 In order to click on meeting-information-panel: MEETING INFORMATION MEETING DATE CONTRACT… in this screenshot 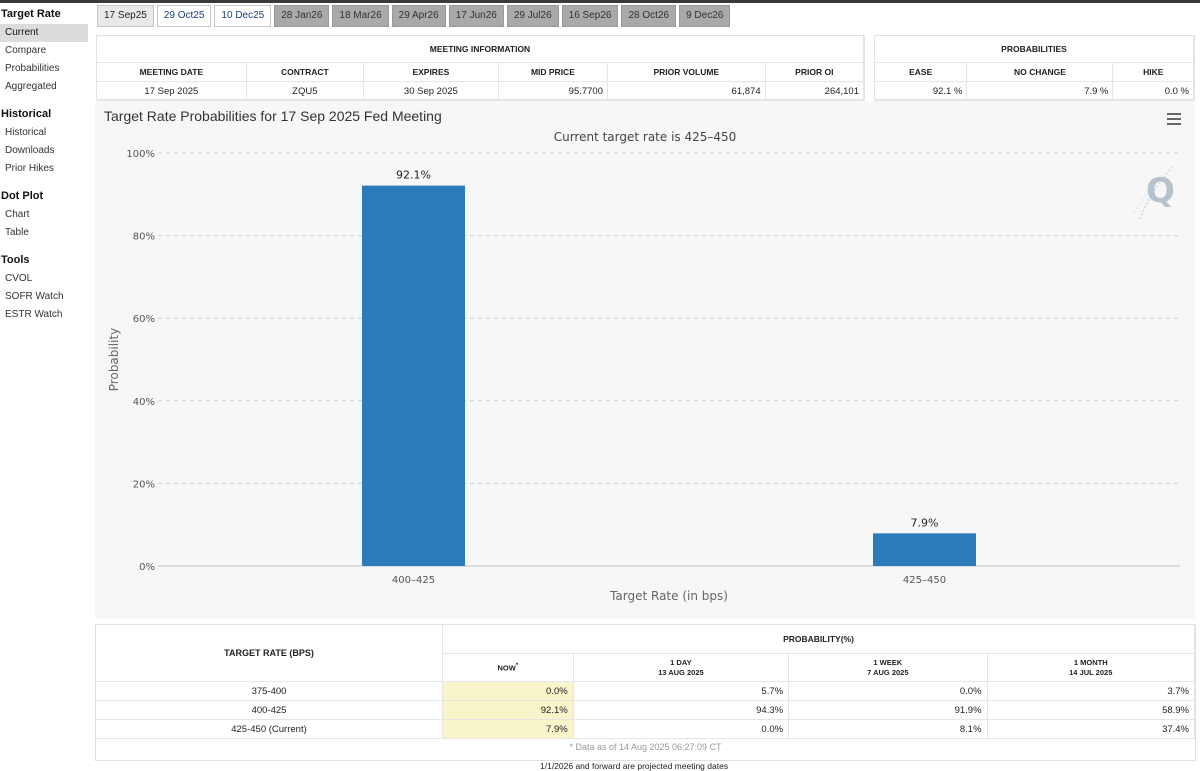, I will do `click(480, 68)`.